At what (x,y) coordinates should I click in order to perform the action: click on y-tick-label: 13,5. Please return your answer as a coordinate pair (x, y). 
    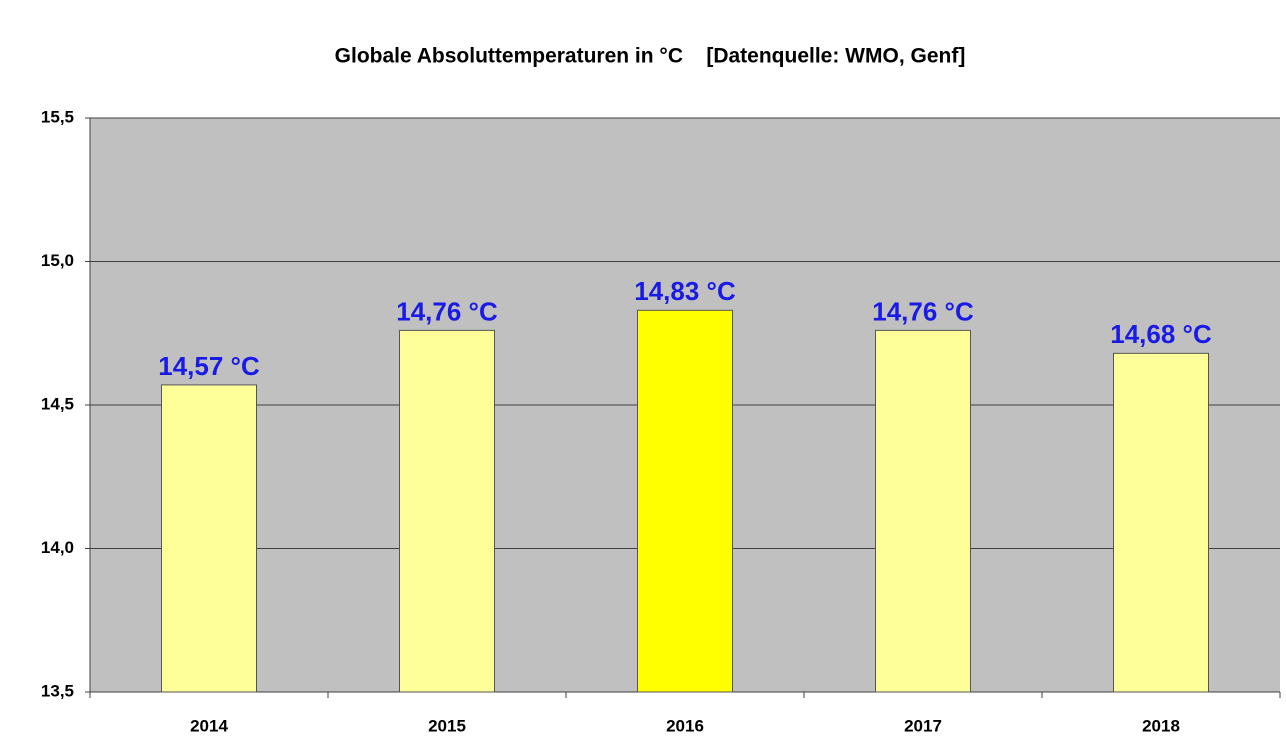
    Looking at the image, I should click on (57, 690).